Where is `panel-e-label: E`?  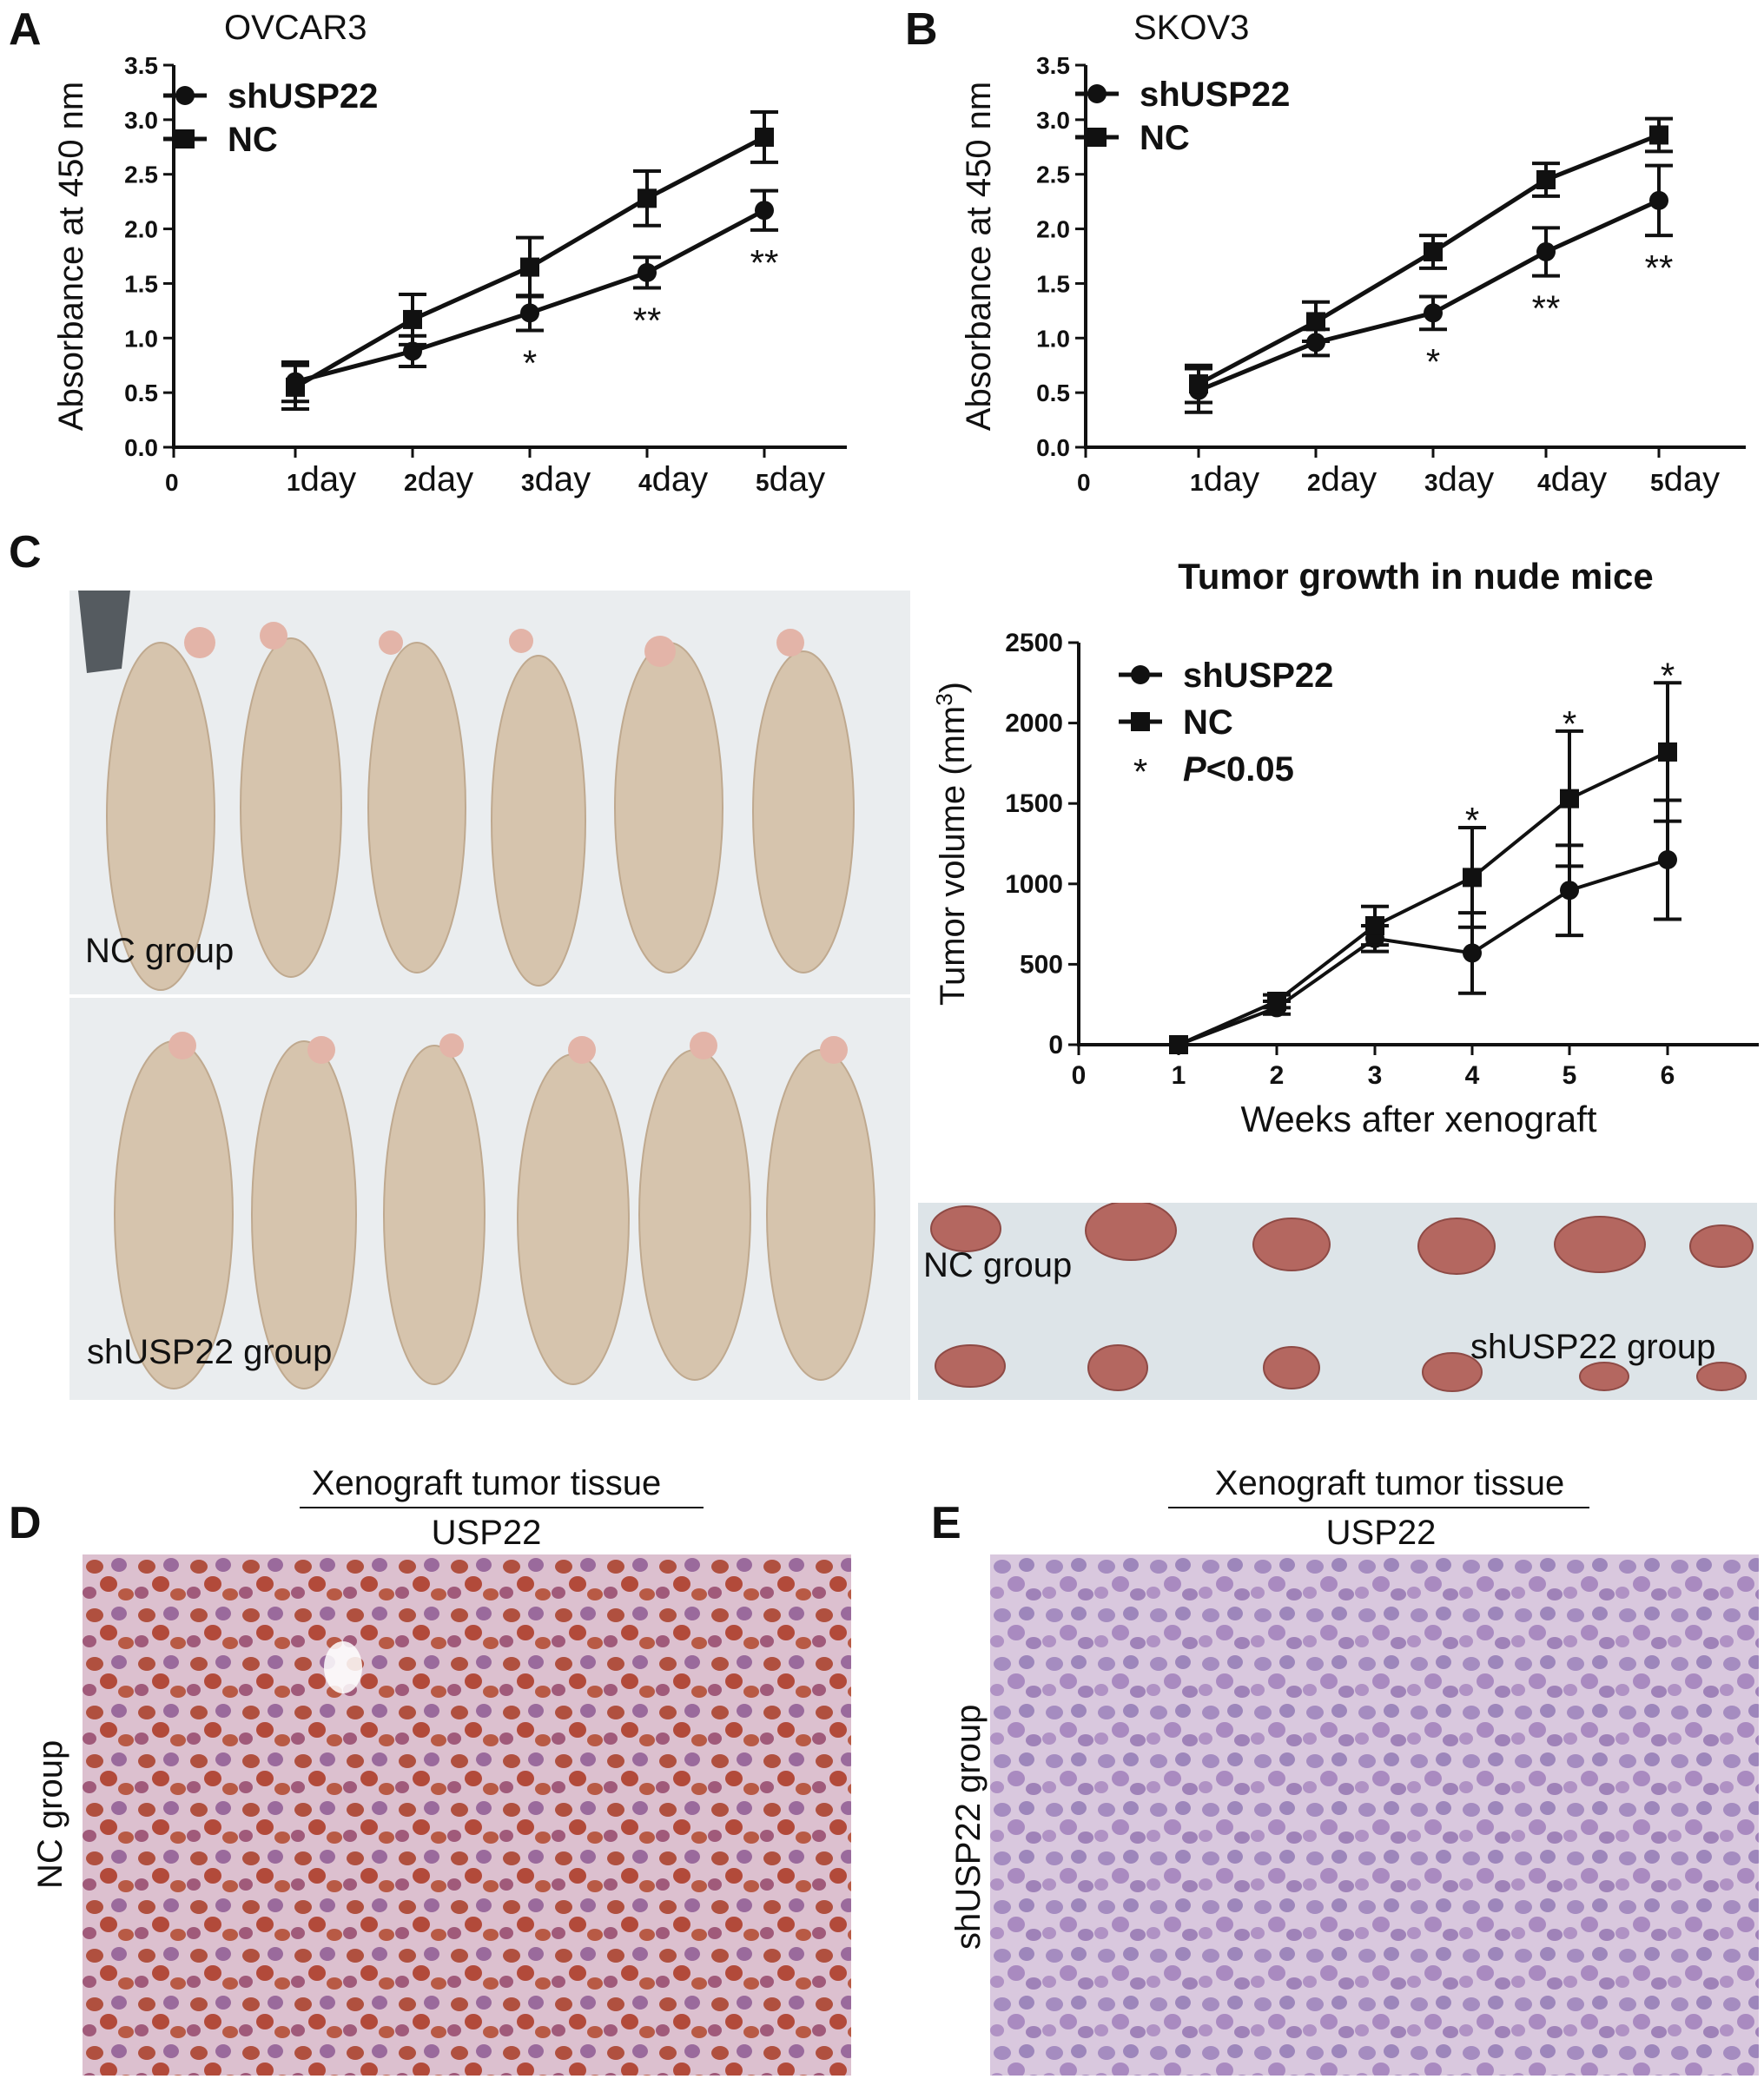
panel-e-label: E is located at coordinates (946, 1523).